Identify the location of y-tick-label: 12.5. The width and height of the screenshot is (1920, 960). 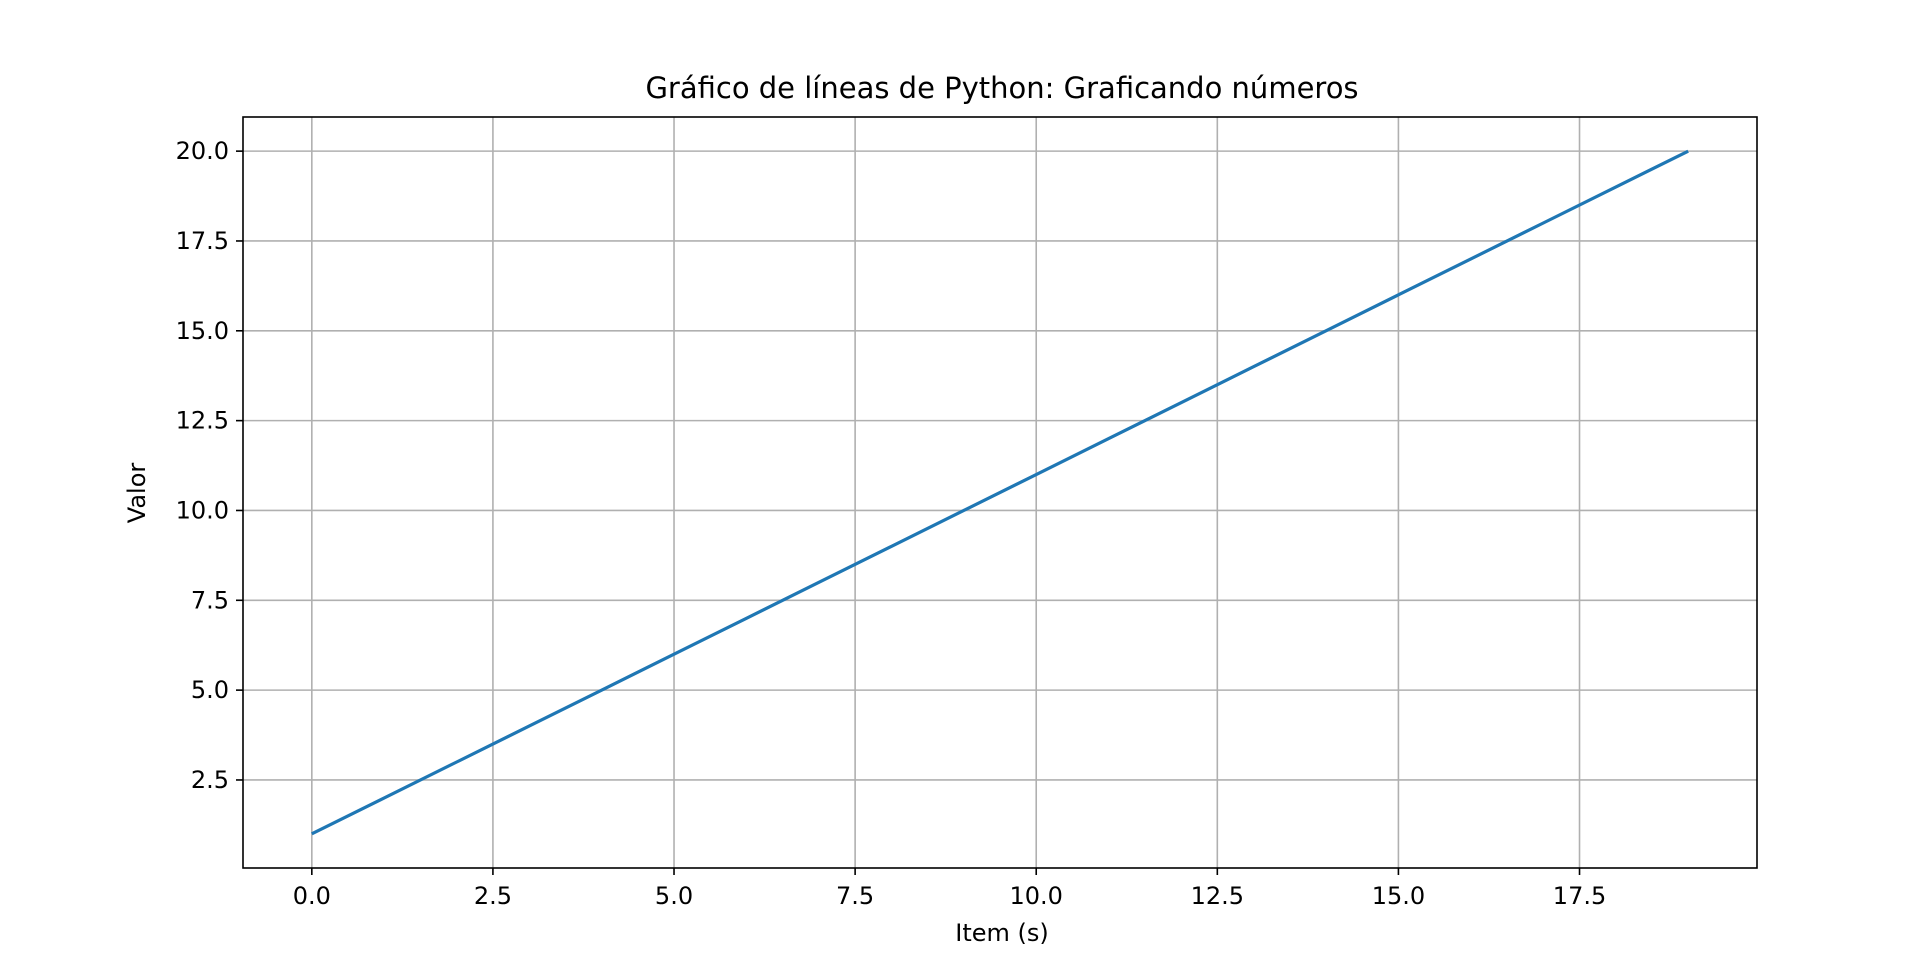
(202, 421).